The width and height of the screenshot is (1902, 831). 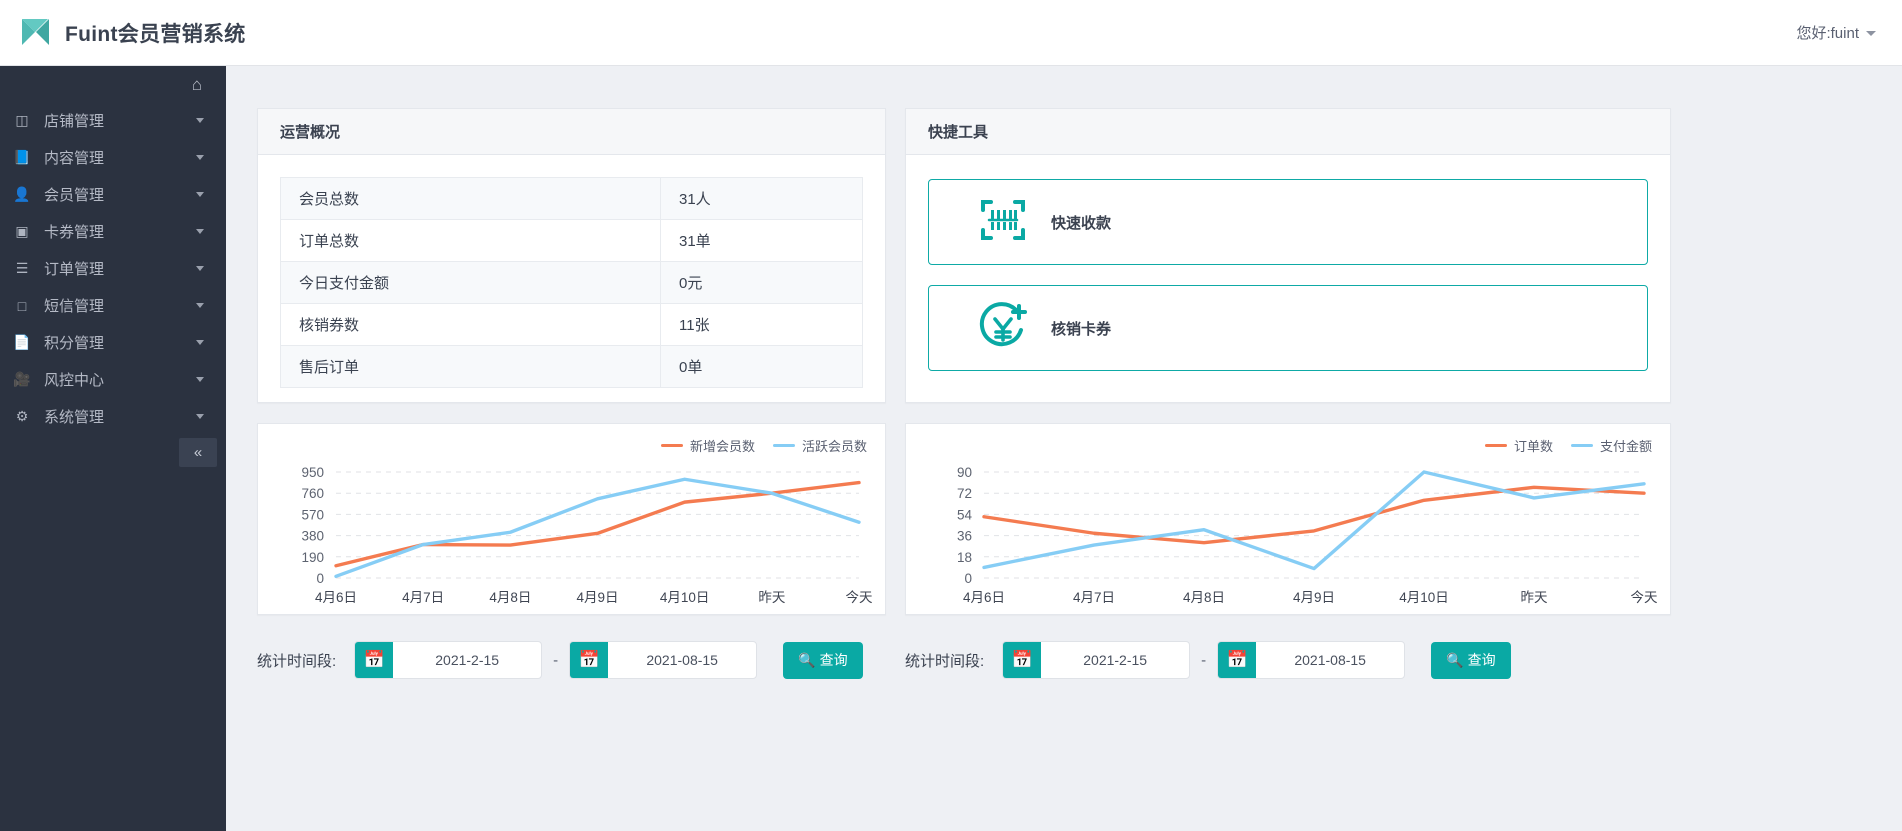 What do you see at coordinates (833, 660) in the screenshot?
I see `member-query-label: 查询` at bounding box center [833, 660].